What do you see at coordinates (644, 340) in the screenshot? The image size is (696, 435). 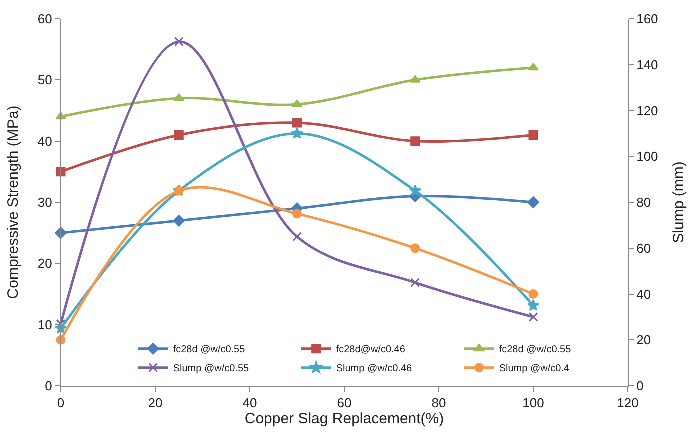 I see `y2-tick-label: 20` at bounding box center [644, 340].